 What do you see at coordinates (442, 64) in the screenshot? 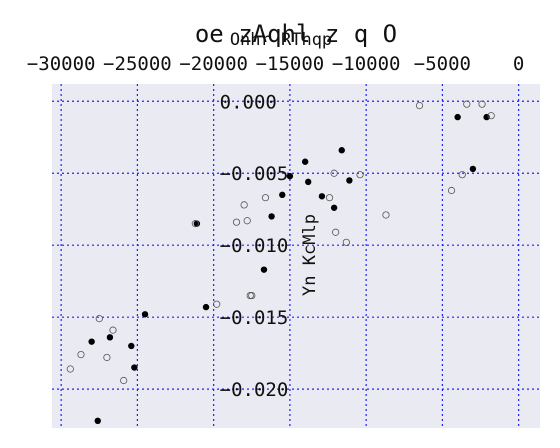
I see `x-tick-label: −5000` at bounding box center [442, 64].